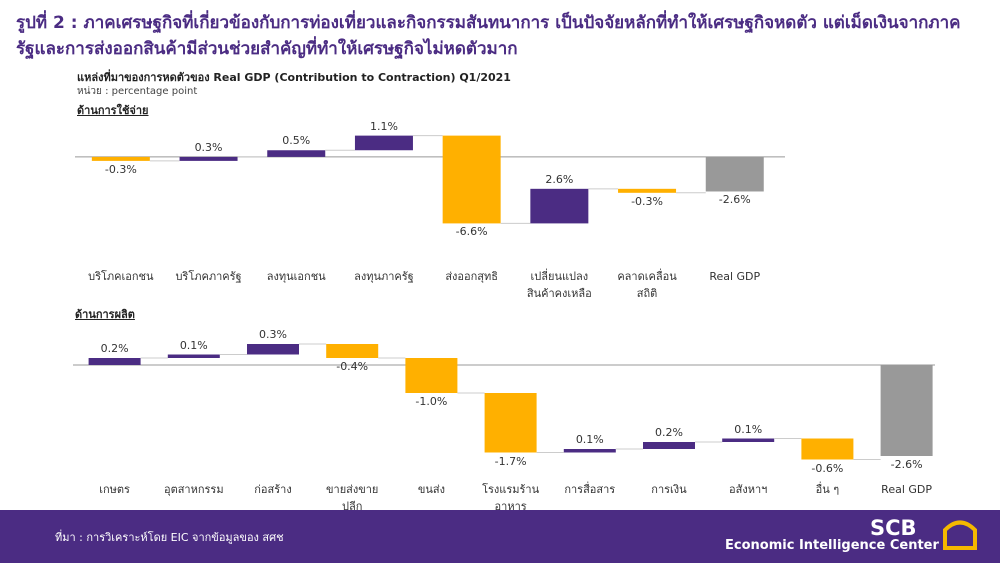 This screenshot has height=563, width=1000. Describe the element at coordinates (352, 498) in the screenshot. I see `category-label: ขายส่งขายปลีก` at that location.